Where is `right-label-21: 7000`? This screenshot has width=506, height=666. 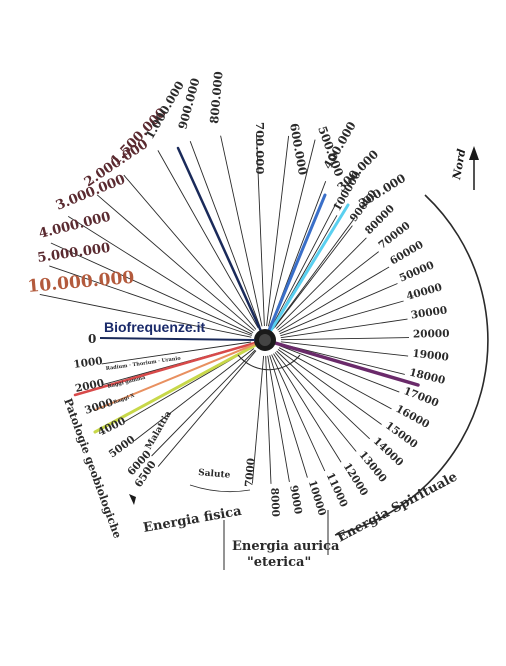 right-label-21: 7000 is located at coordinates (250, 472).